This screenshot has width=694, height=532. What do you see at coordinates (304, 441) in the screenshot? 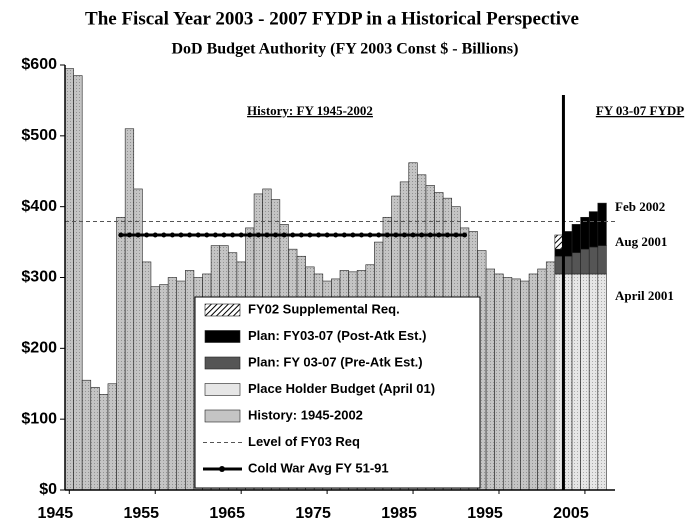
I see `legend-label: Level of FY03 Req` at bounding box center [304, 441].